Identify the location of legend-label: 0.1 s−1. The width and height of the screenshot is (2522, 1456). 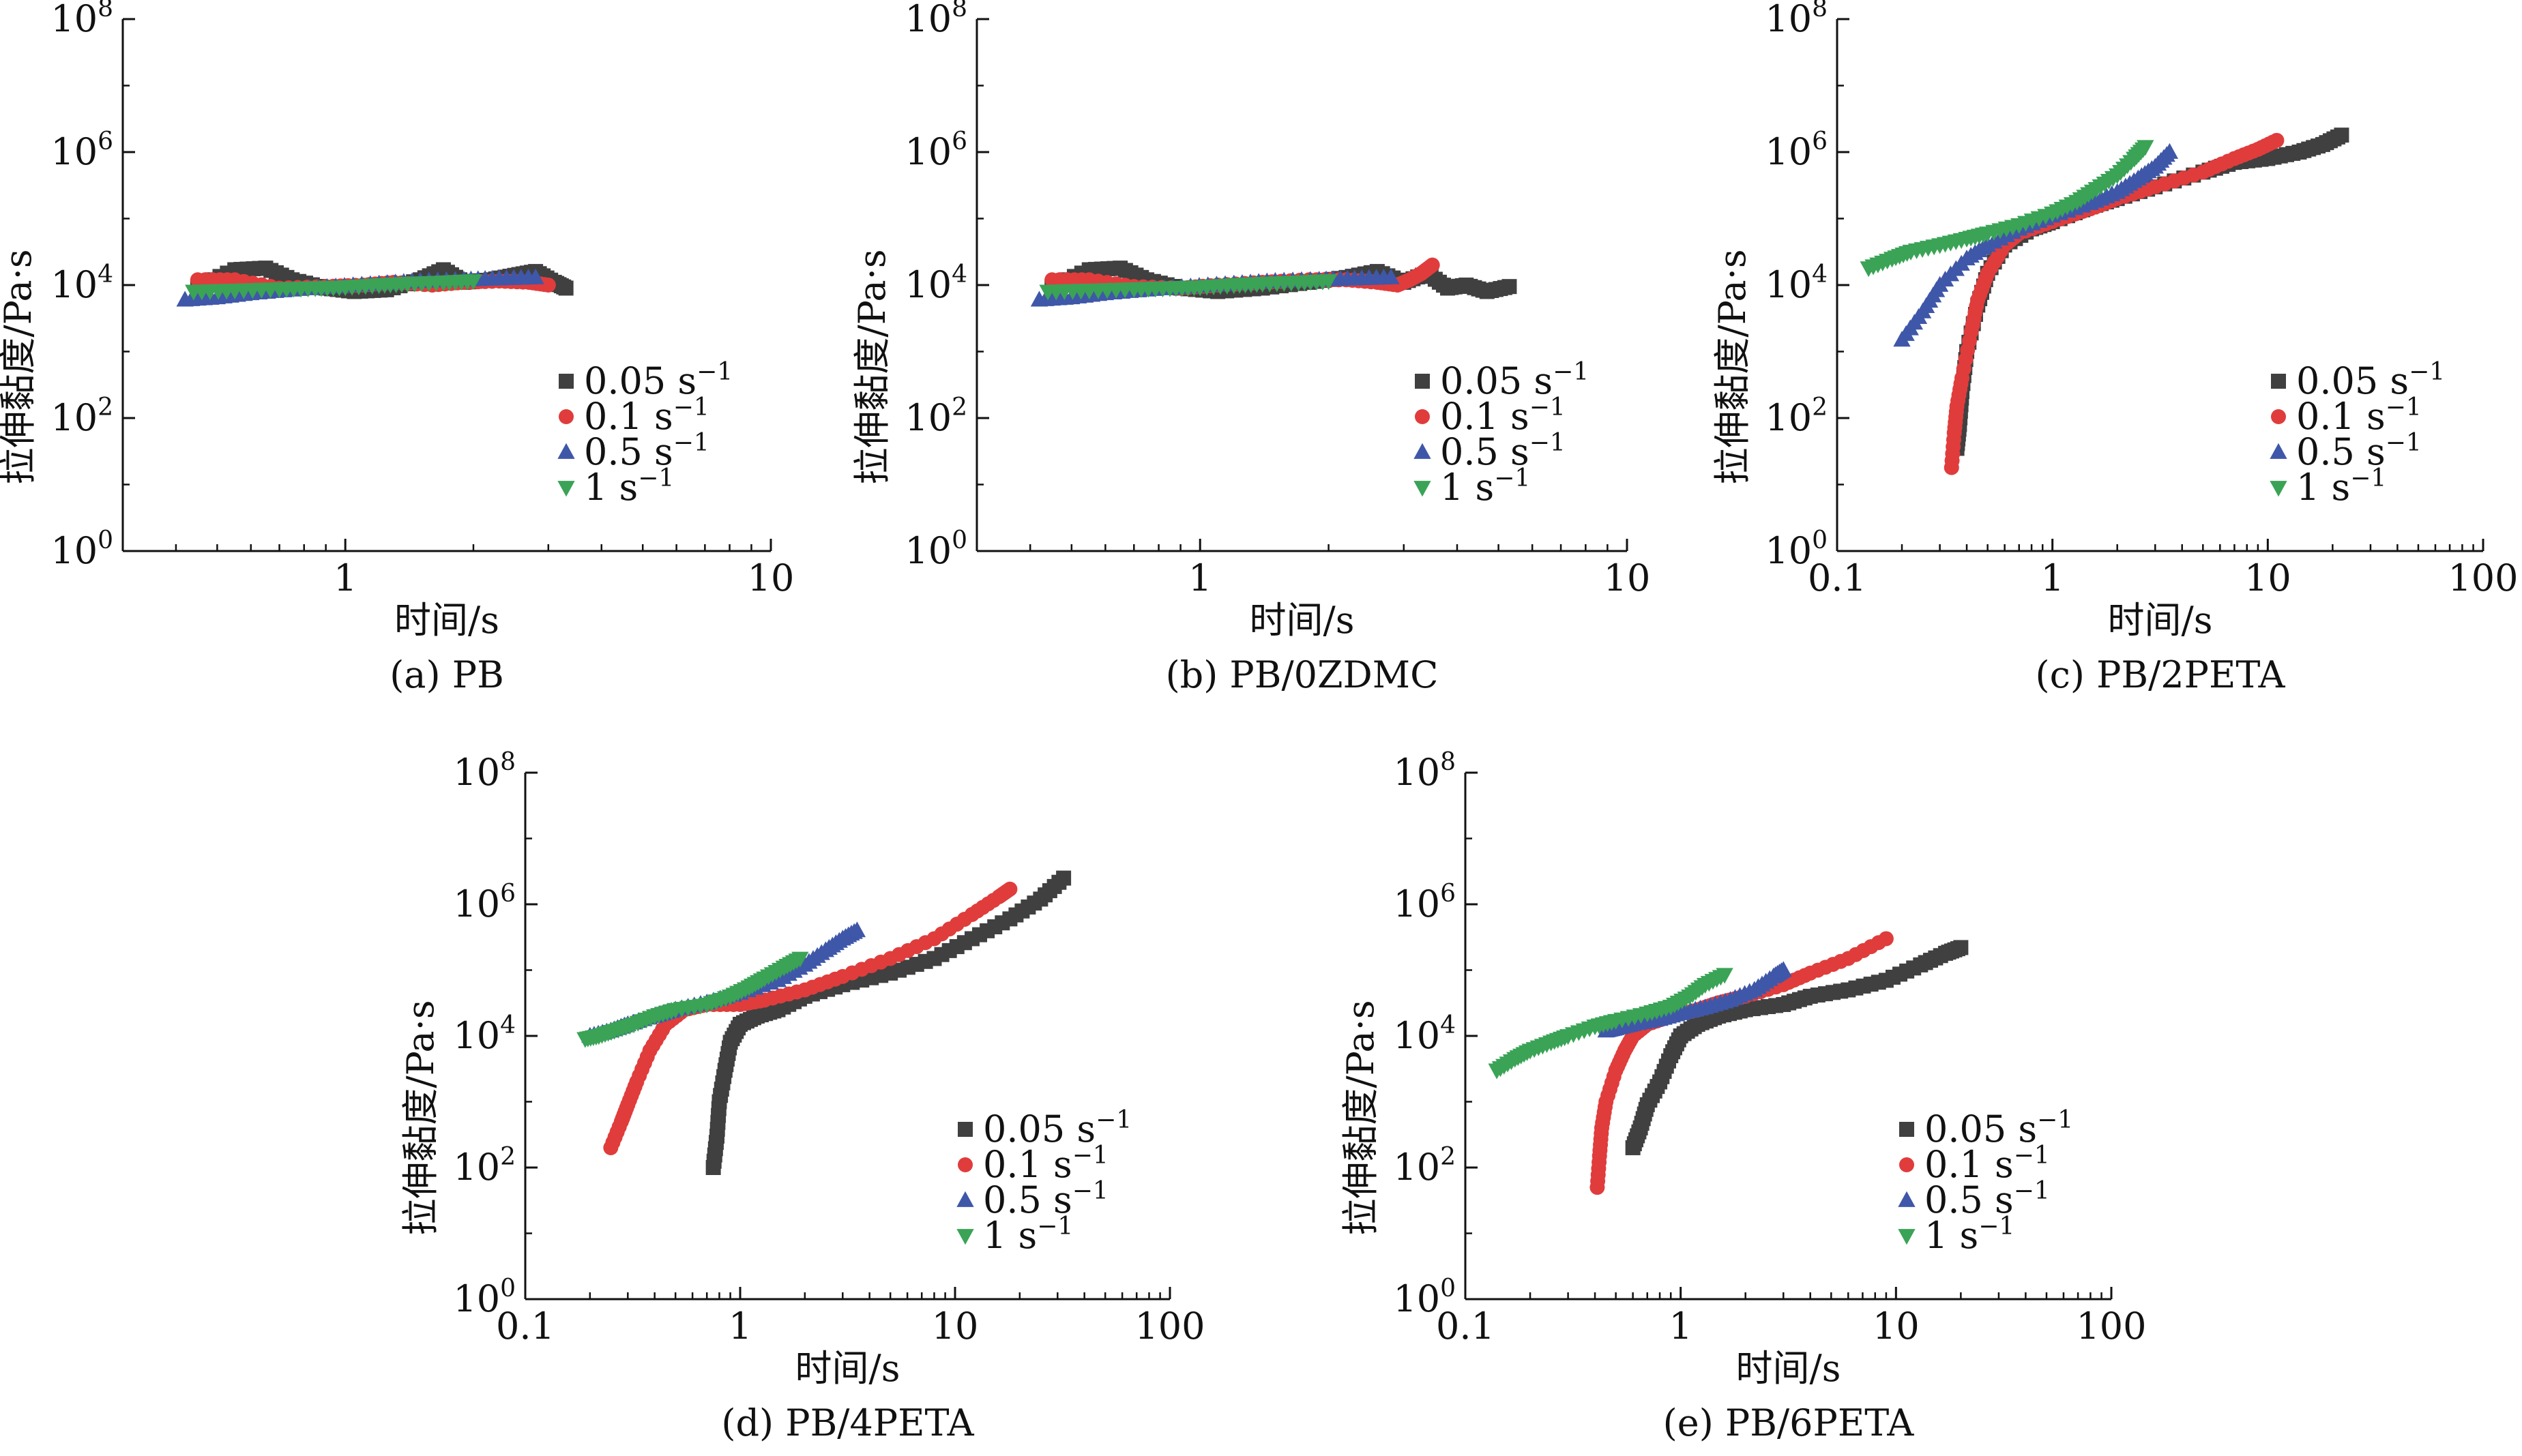
(1987, 1164).